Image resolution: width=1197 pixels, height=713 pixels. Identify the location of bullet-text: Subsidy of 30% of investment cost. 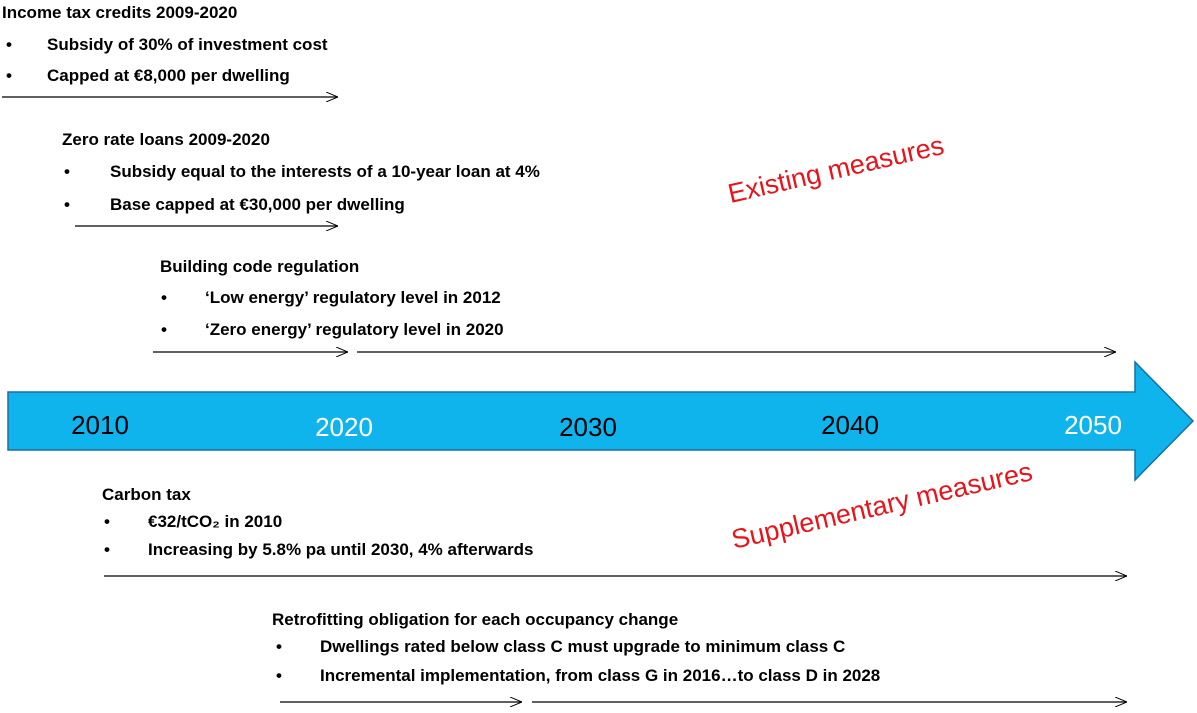
(187, 44).